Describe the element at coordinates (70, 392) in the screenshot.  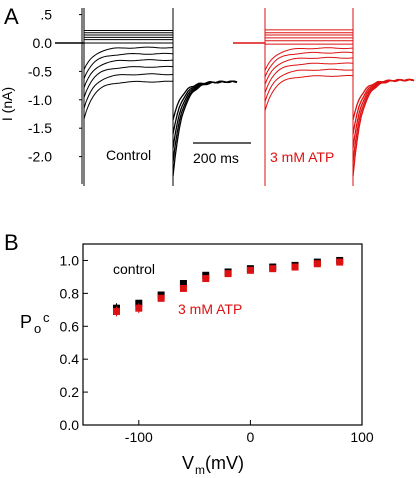
I see `panel-b-y-tick-label: 0.2` at that location.